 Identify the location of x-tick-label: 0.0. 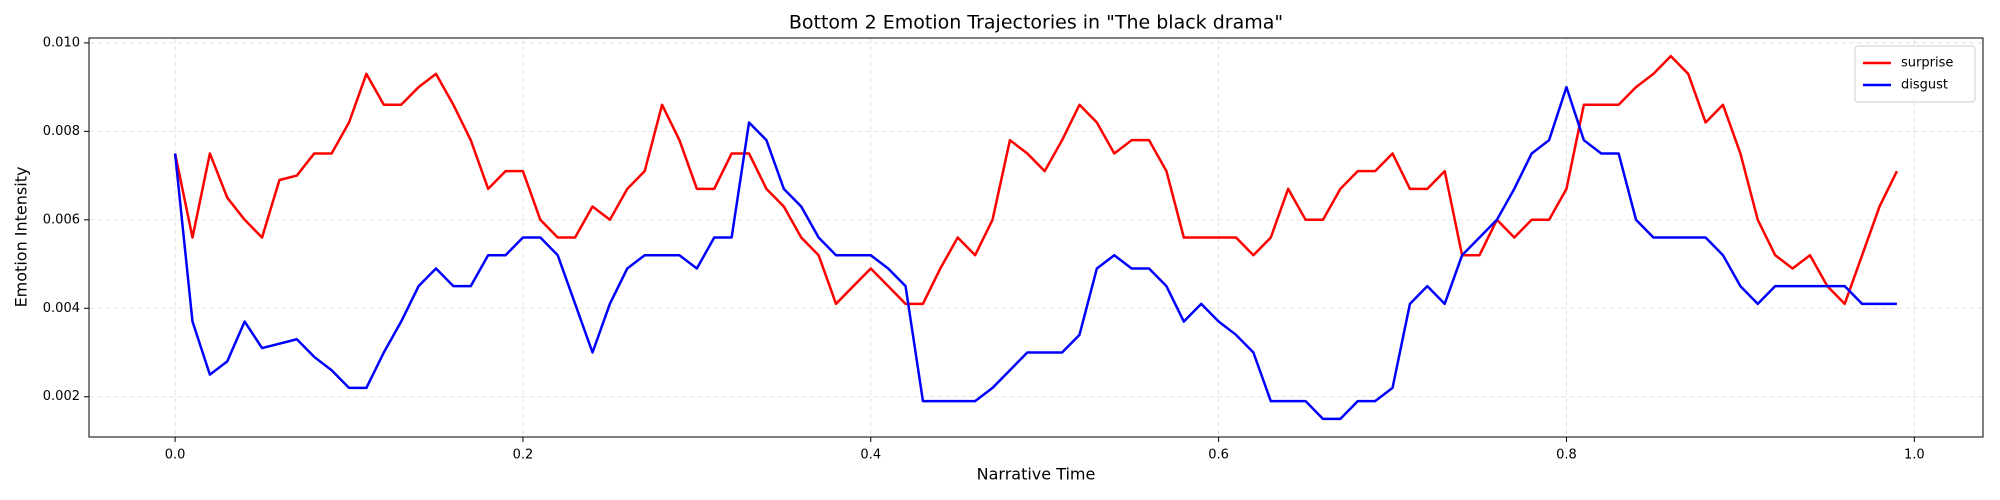
(175, 455).